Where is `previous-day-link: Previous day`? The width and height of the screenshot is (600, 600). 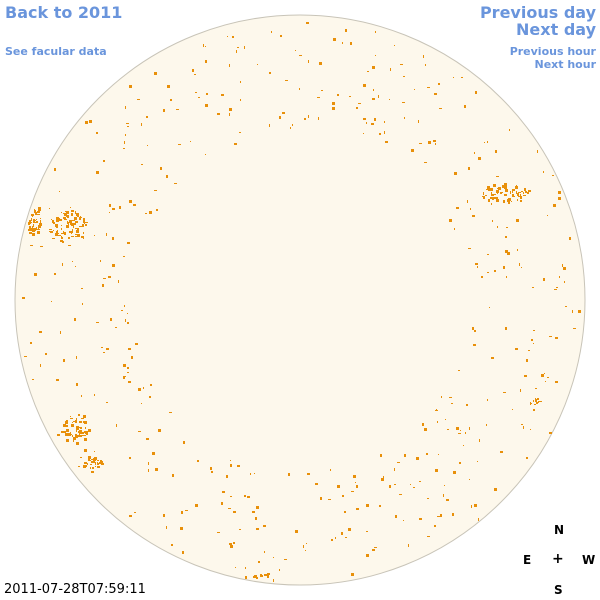
previous-day-link: Previous day is located at coordinates (537, 12).